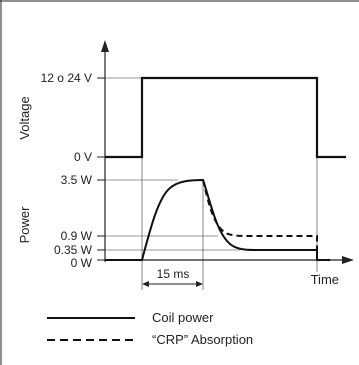 The image size is (359, 365). Describe the element at coordinates (77, 236) in the screenshot. I see `power-tick-0-9: 0.9 W` at that location.